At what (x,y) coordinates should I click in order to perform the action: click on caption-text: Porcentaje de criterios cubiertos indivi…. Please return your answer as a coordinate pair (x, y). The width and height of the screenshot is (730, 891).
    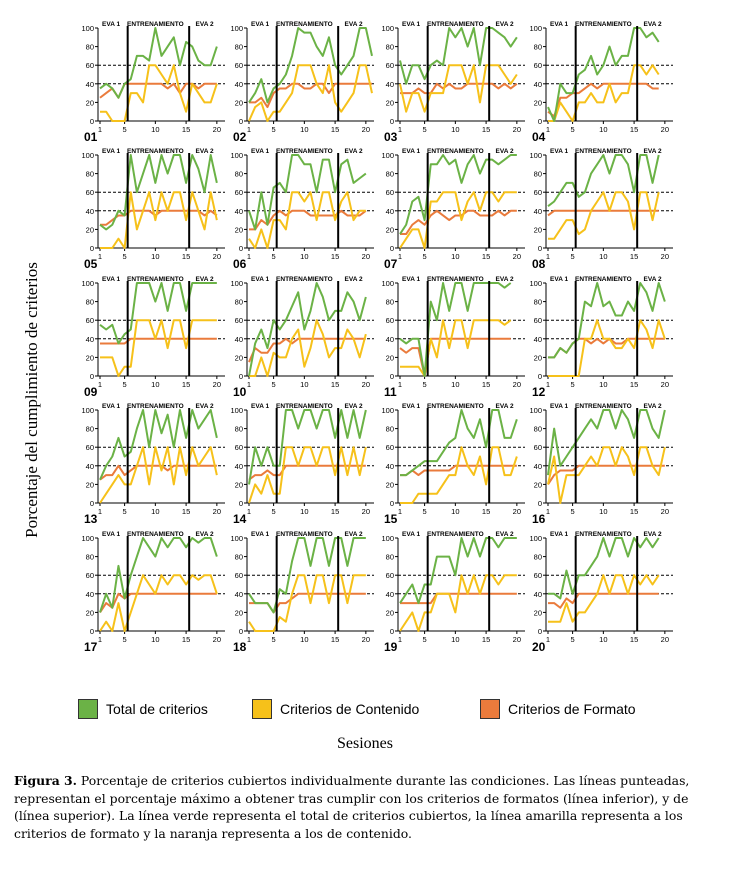
    Looking at the image, I should click on (352, 807).